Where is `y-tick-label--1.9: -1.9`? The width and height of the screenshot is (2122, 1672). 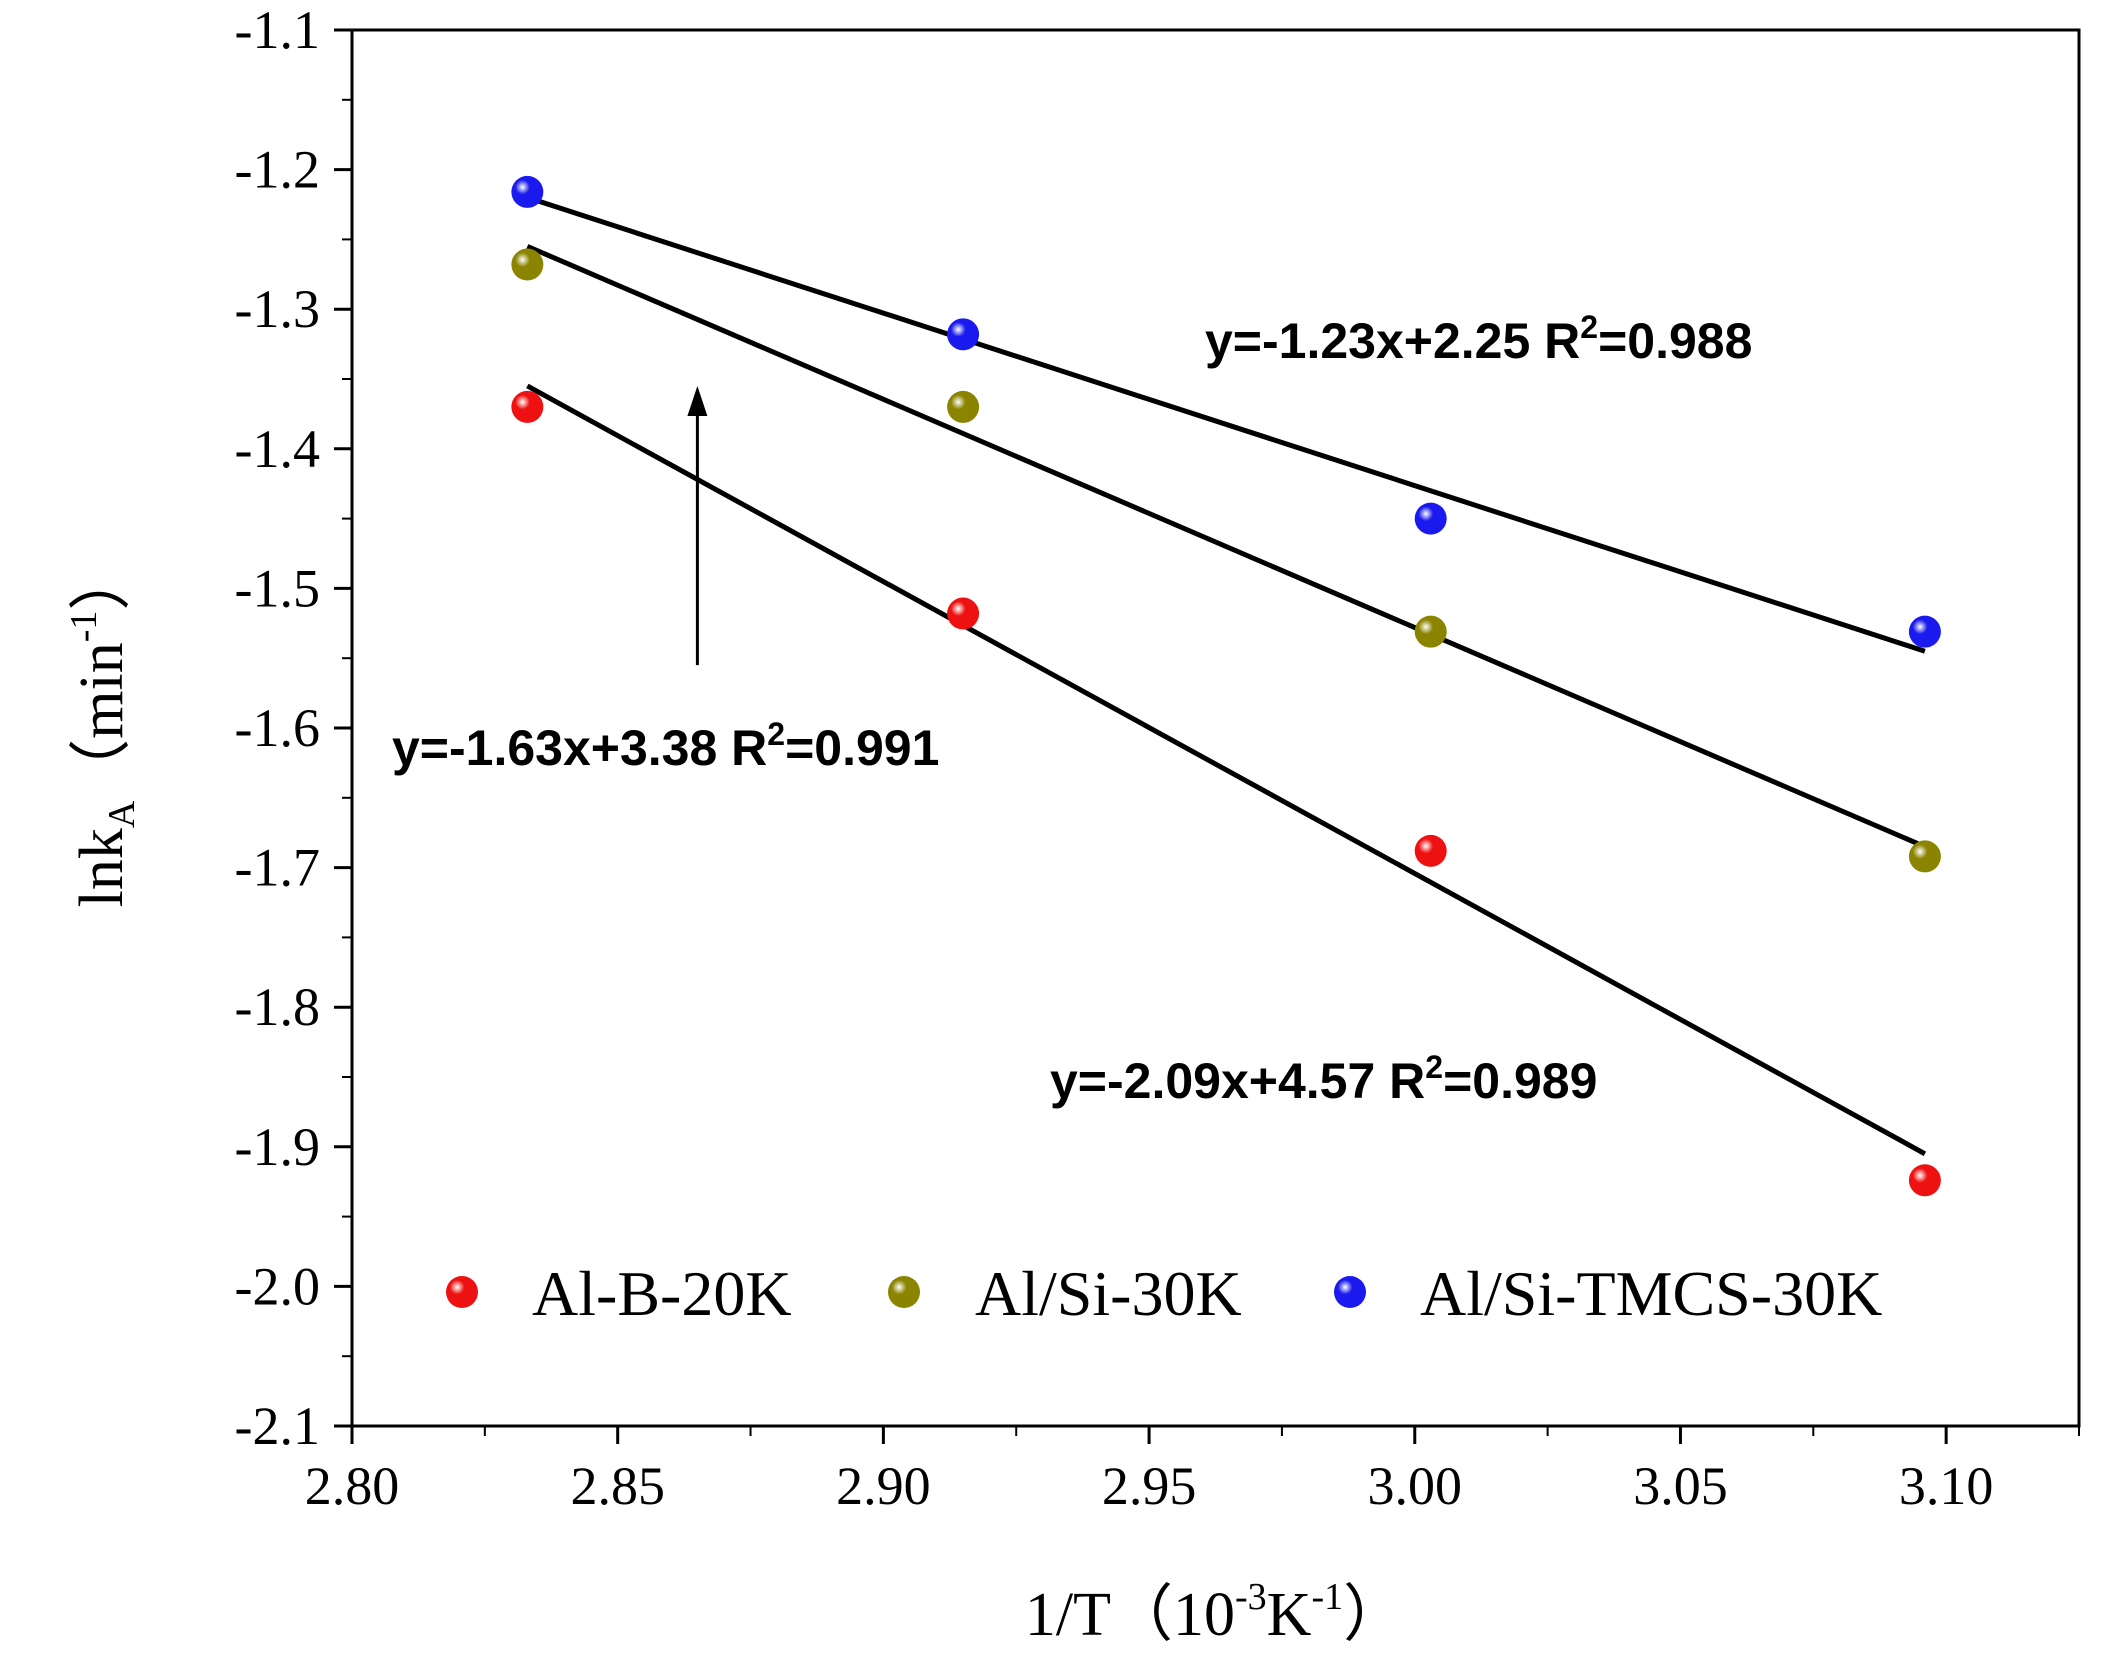 y-tick-label--1.9: -1.9 is located at coordinates (277, 1147).